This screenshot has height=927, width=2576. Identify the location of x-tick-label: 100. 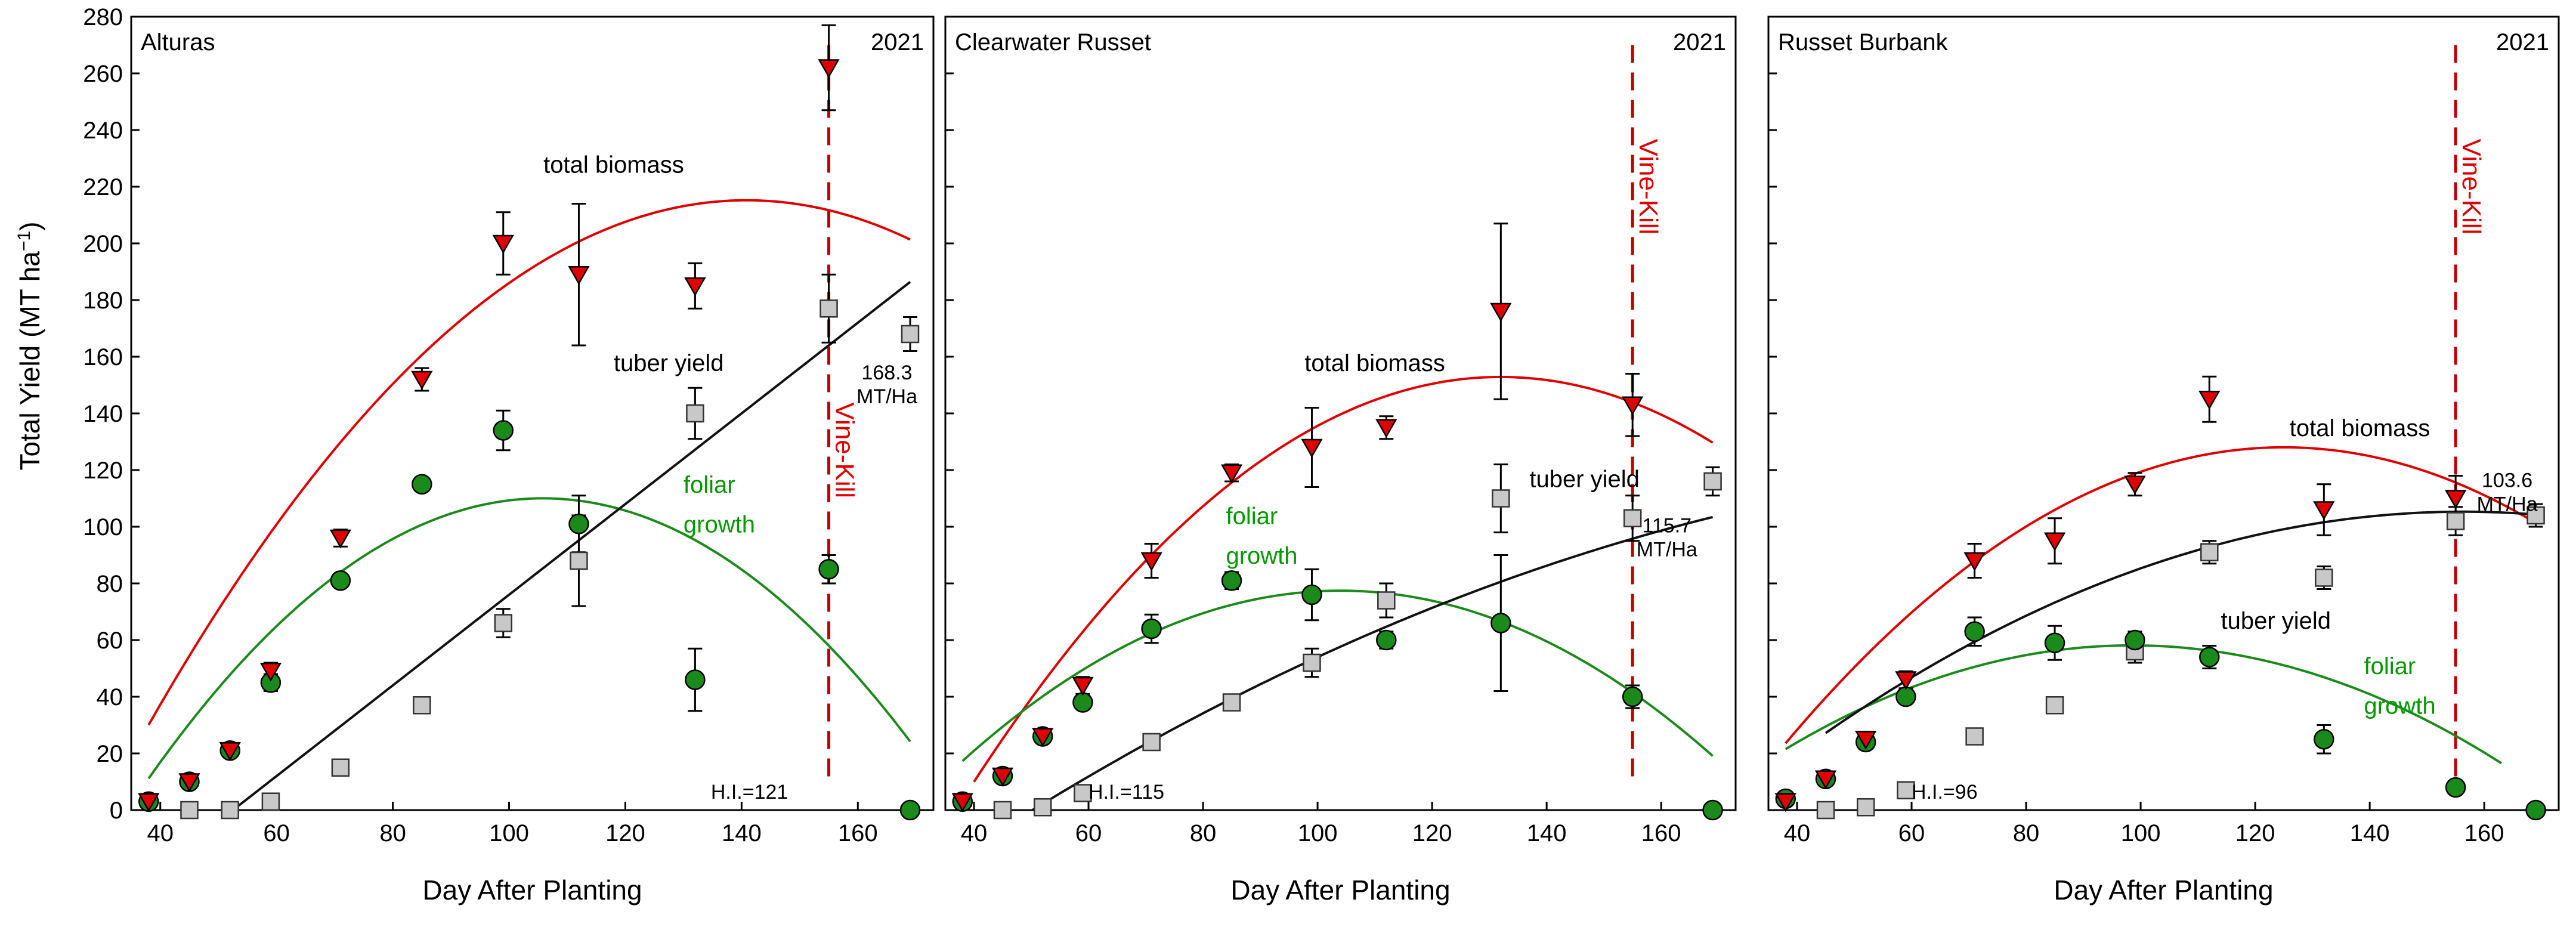
(1318, 833).